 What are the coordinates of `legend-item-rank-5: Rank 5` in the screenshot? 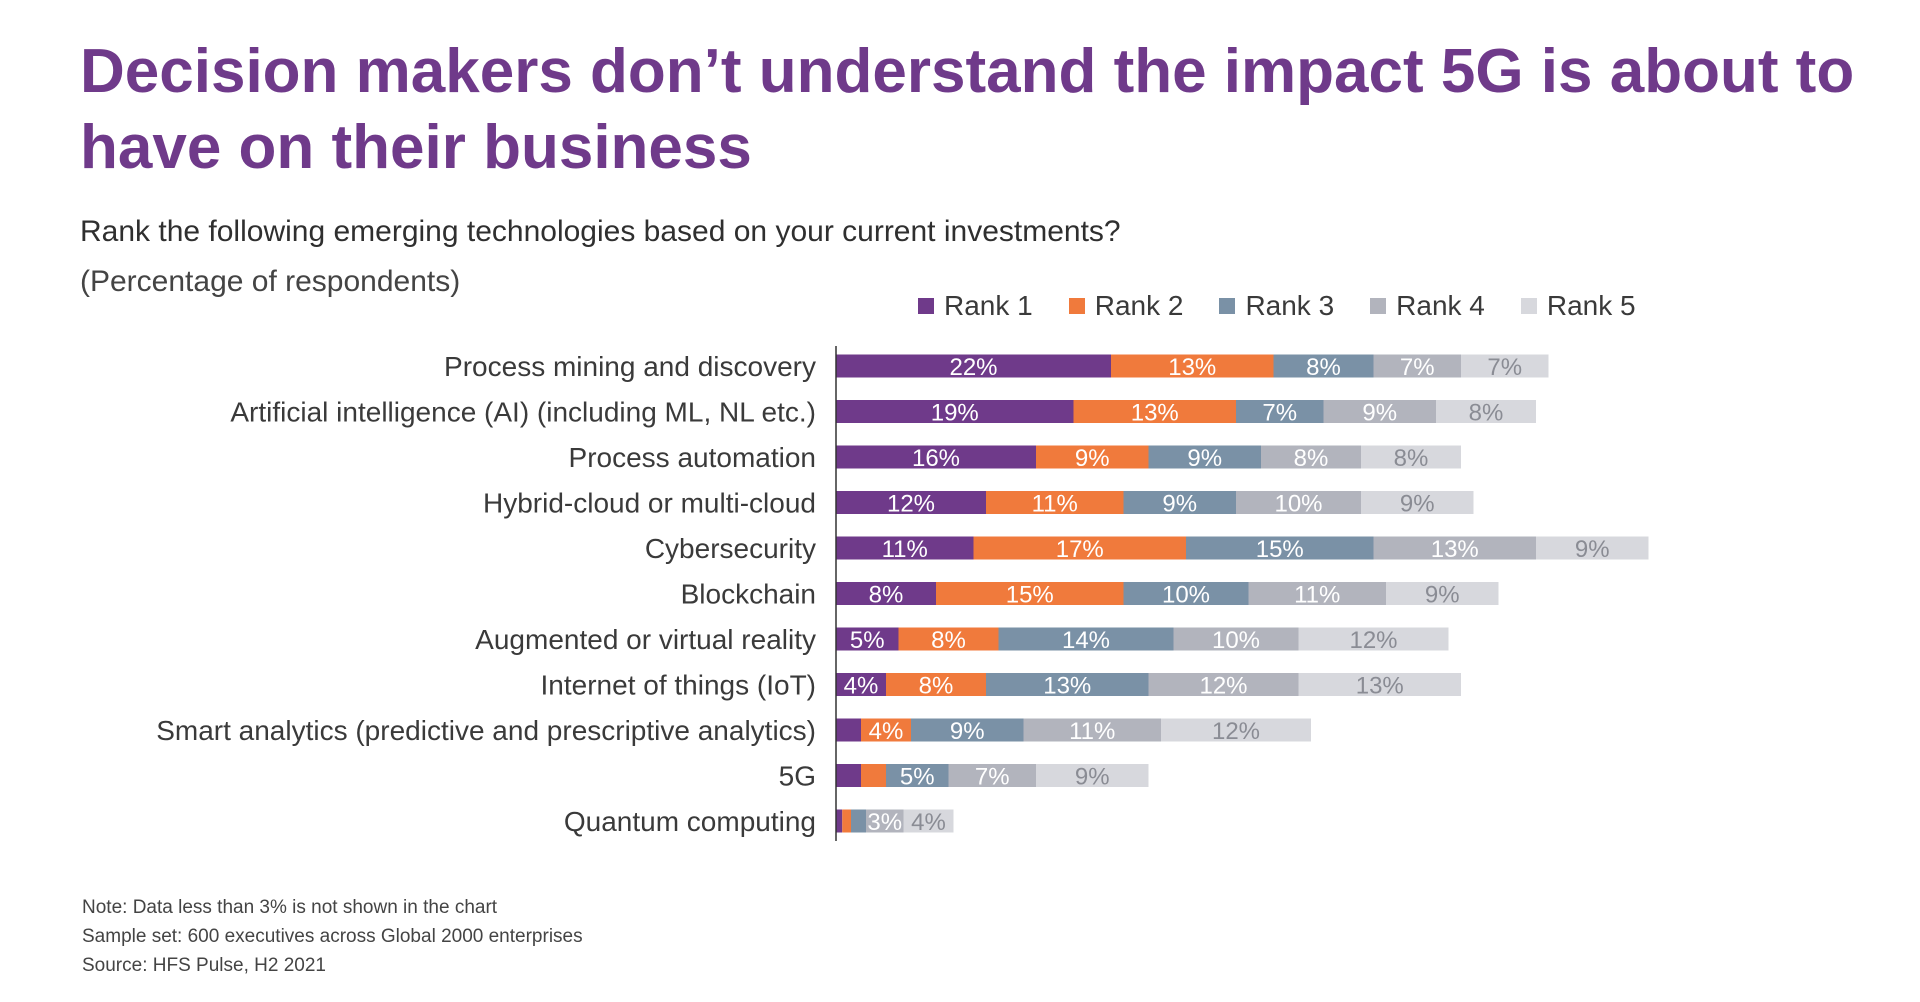 It's located at (1578, 306).